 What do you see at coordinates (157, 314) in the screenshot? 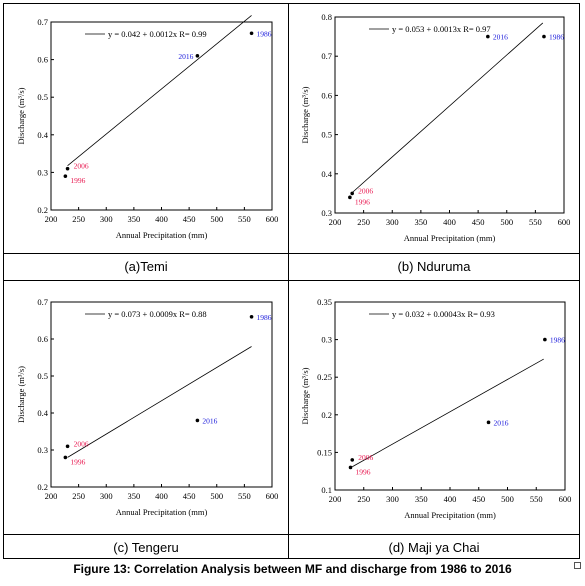
I see `legend-equation: y = 0.073 + 0.0009x R= 0.88` at bounding box center [157, 314].